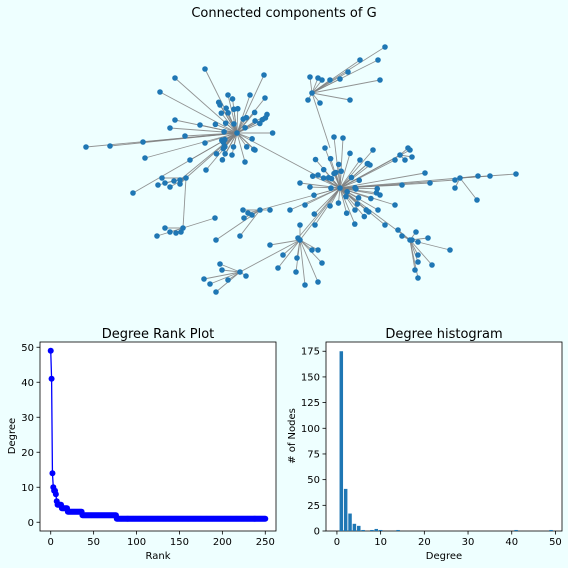  What do you see at coordinates (179, 542) in the screenshot?
I see `rank-xtick-label: 150` at bounding box center [179, 542].